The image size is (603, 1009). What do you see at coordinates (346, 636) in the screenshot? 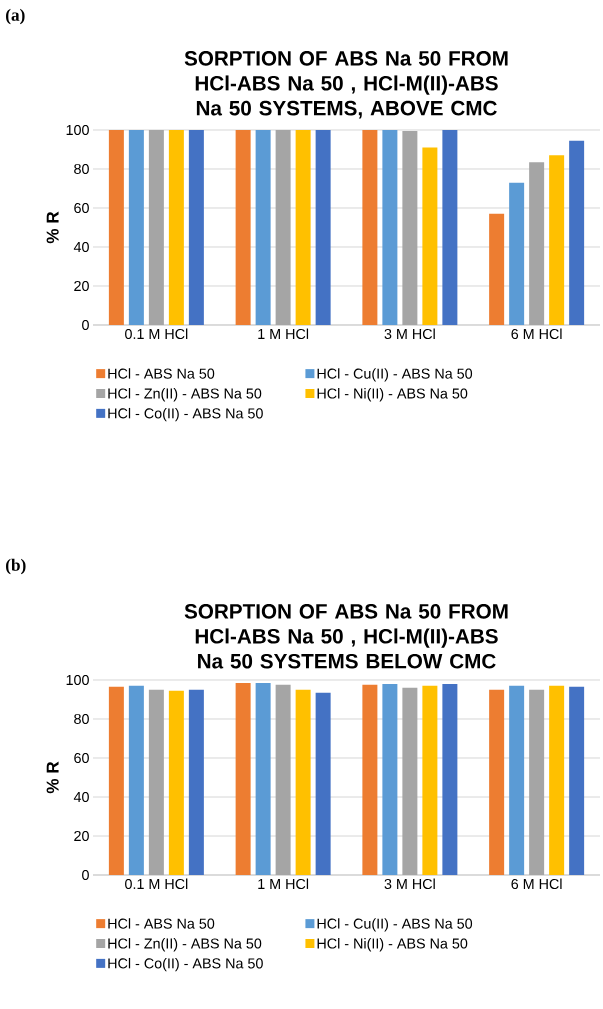
I see `chart-title: SORPTION OF ABS Na 50 FROM HCl-ABS Na 50 , HCl-M(II)-ABS Na 50 SYSTEMS BELOW CMC` at bounding box center [346, 636].